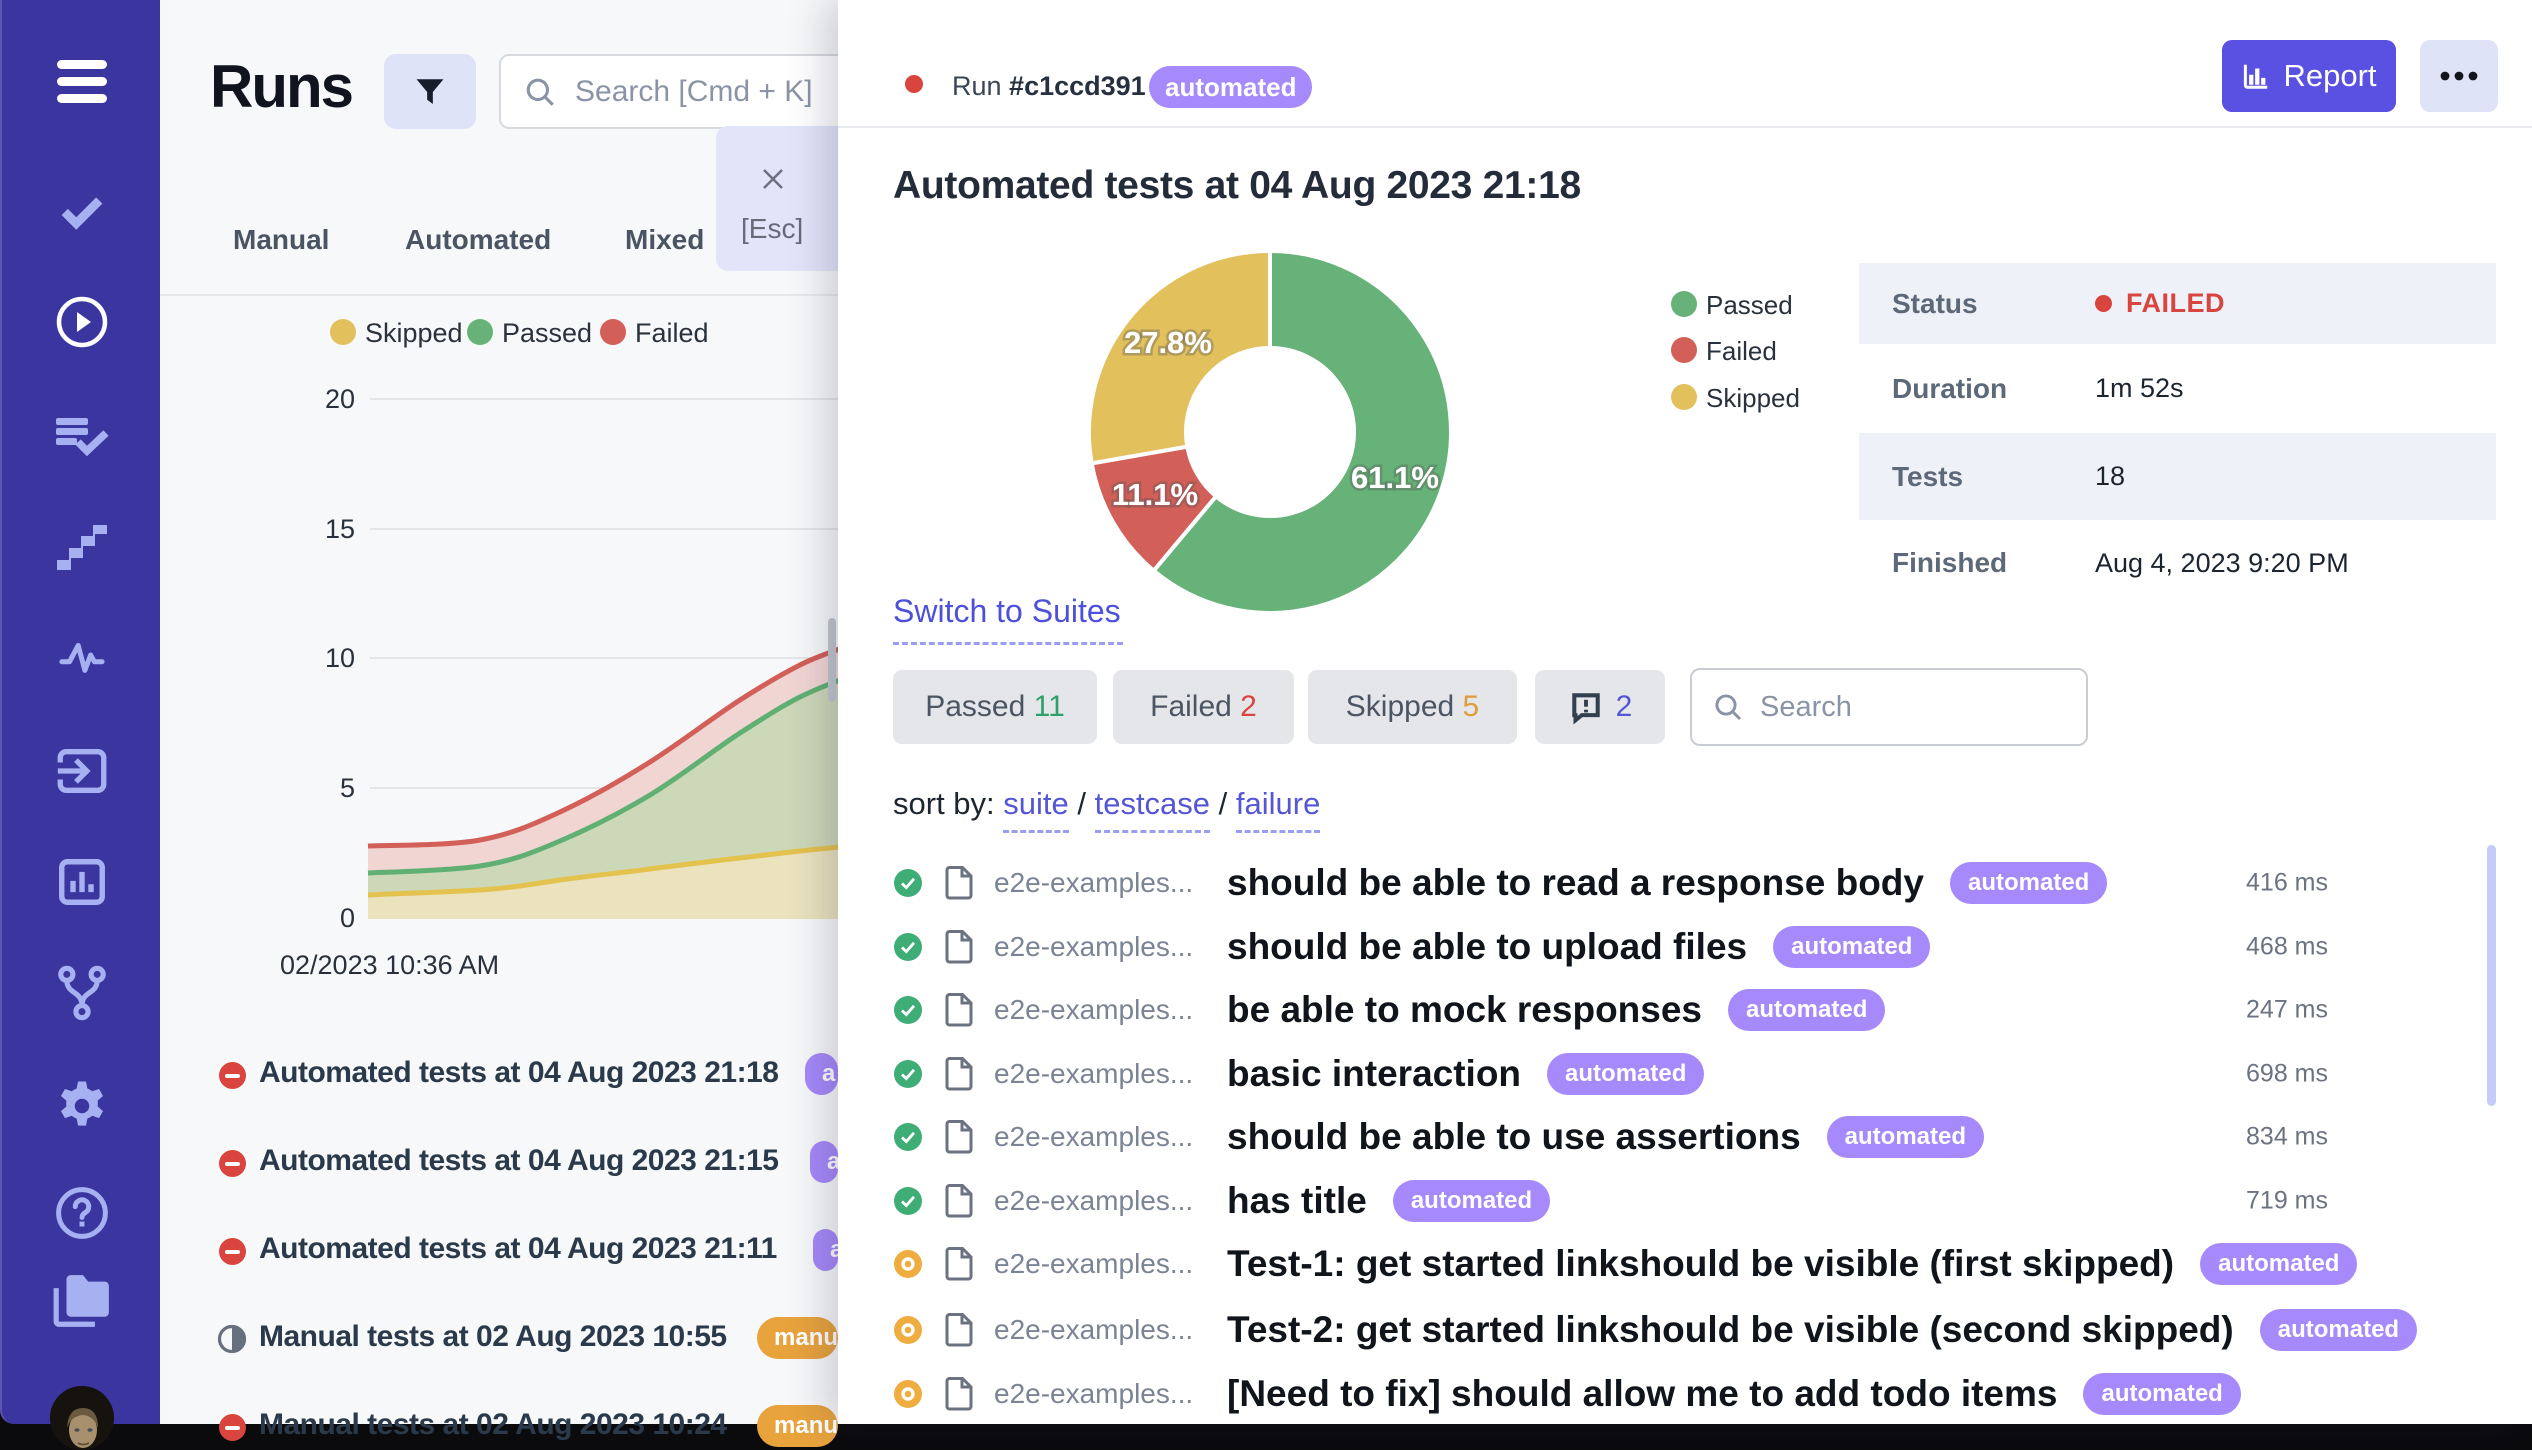  Describe the element at coordinates (1168, 342) in the screenshot. I see `svg-text: 27.8%` at that location.